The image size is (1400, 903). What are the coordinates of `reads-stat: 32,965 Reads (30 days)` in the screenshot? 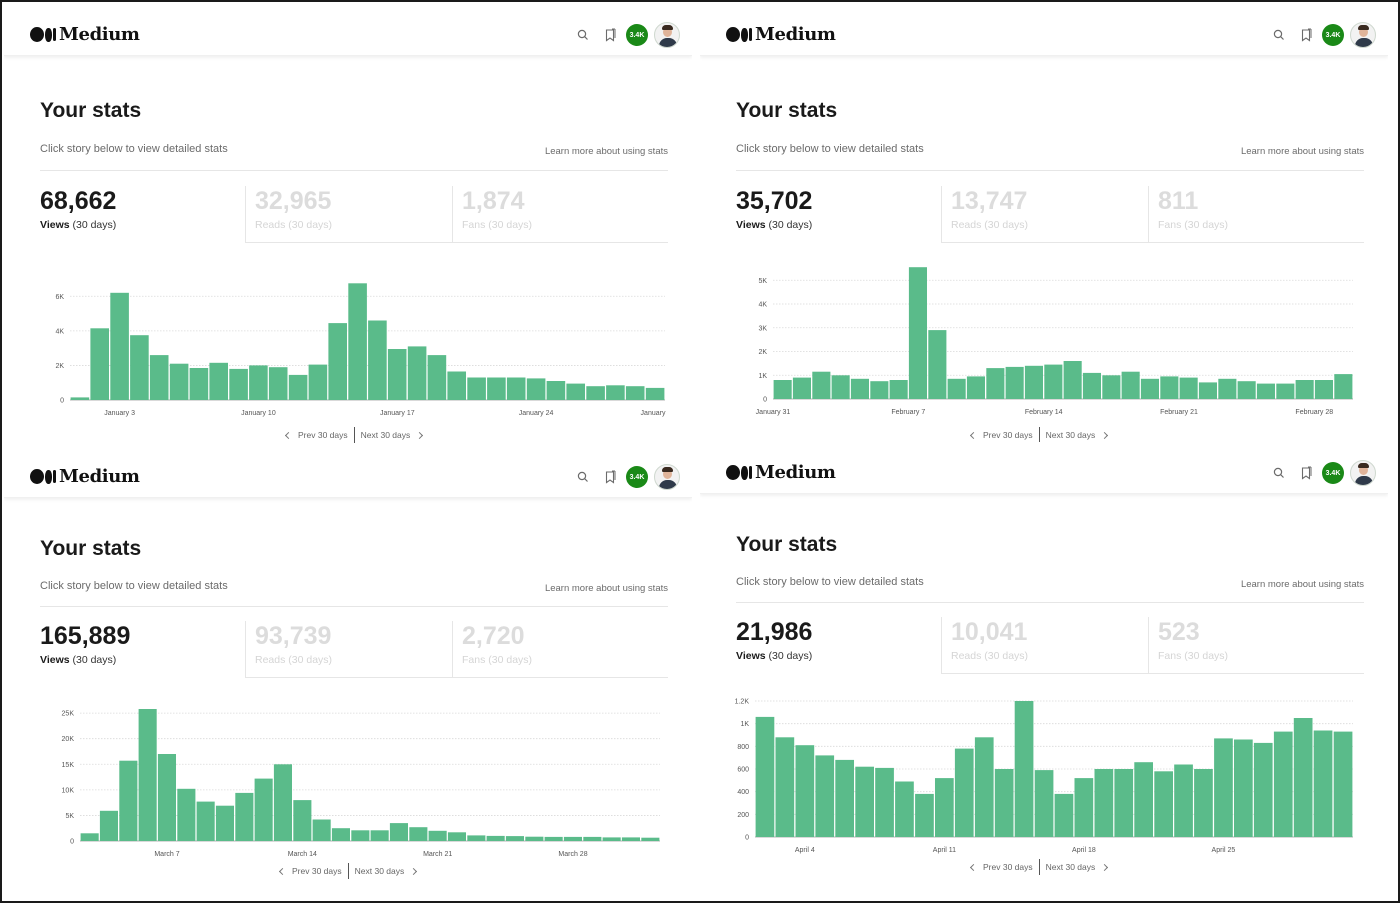 It's located at (348, 214).